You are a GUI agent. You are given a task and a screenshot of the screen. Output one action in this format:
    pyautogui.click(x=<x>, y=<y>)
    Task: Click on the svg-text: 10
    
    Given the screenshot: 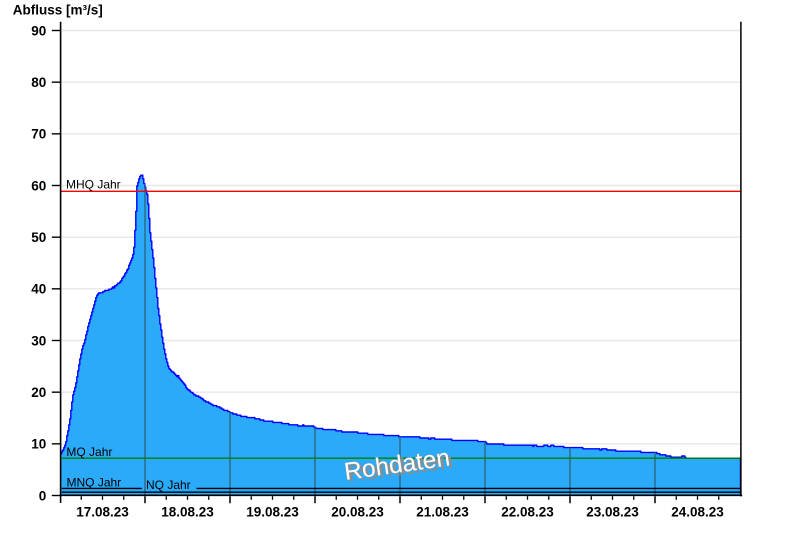 What is the action you would take?
    pyautogui.click(x=38, y=444)
    